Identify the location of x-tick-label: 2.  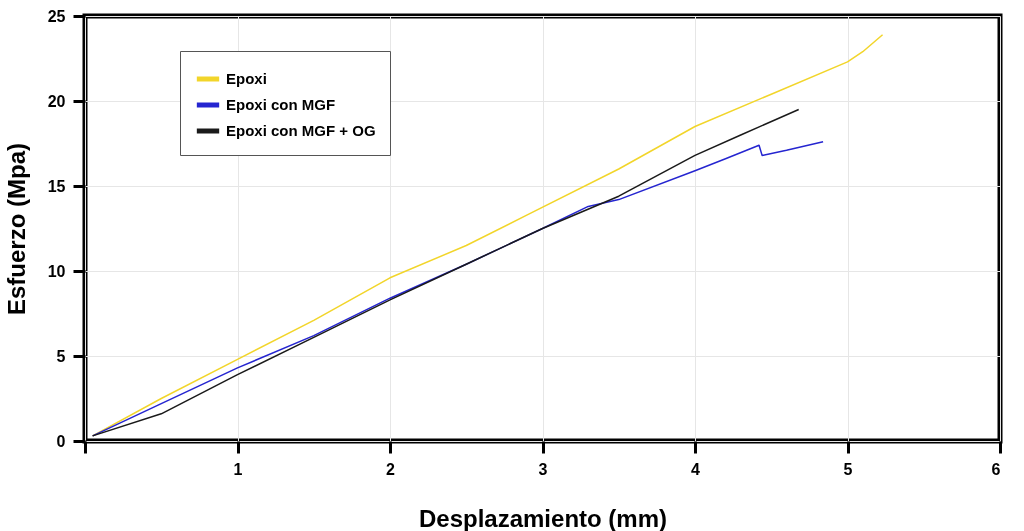
(391, 469).